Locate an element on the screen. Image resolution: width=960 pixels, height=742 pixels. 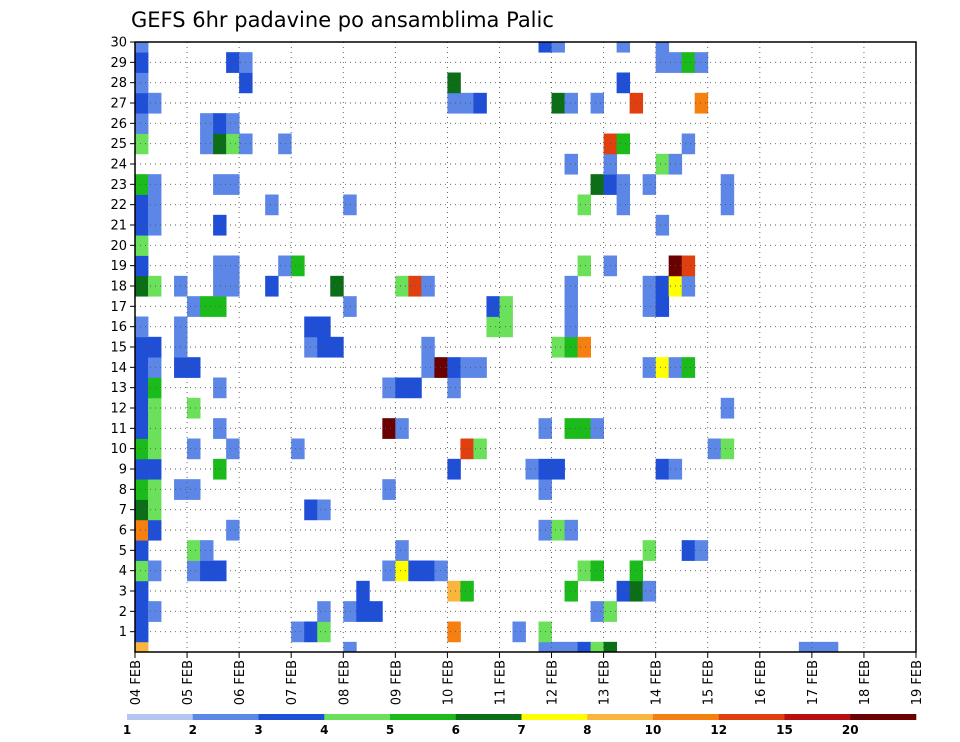
y-tick-label: 10 is located at coordinates (118, 449).